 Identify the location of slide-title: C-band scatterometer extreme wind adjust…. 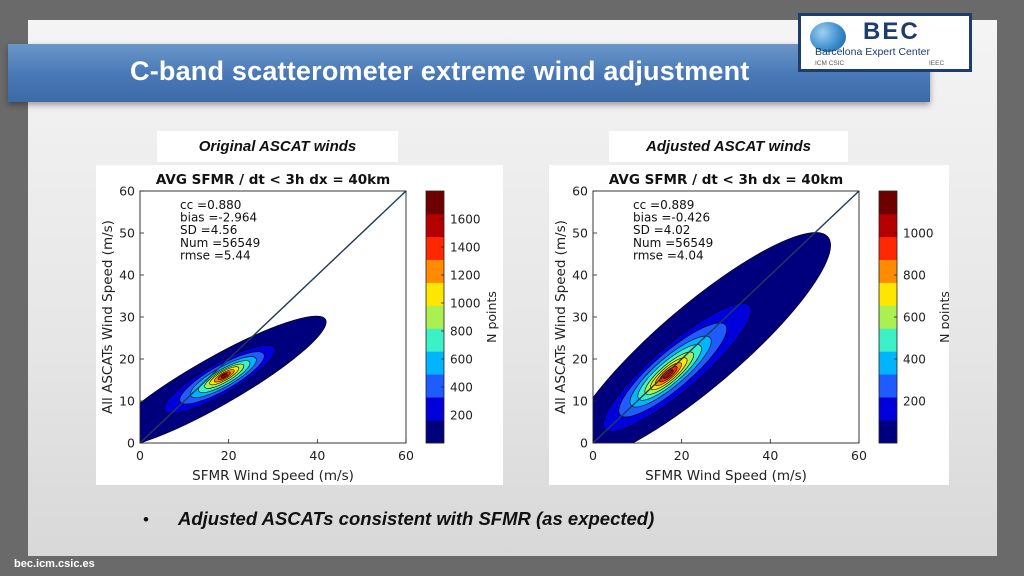
(440, 71).